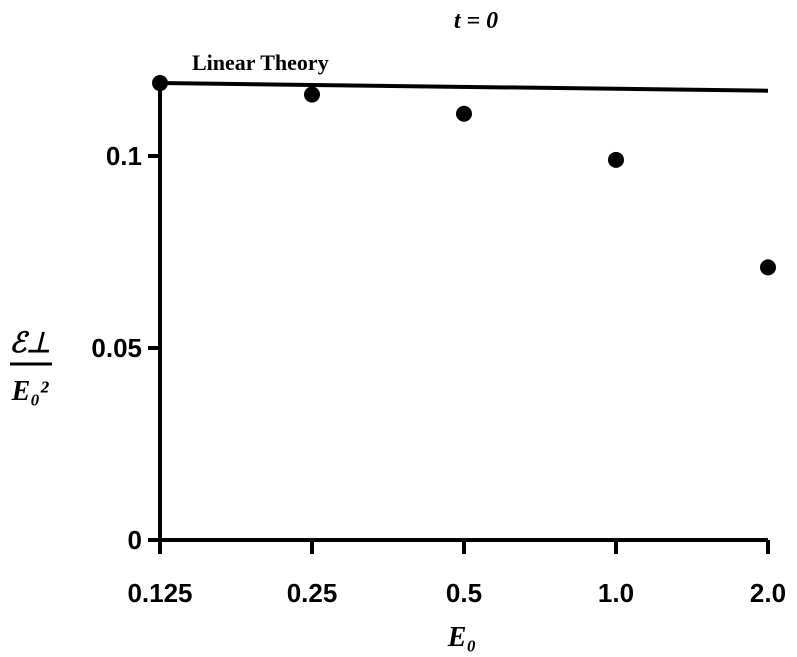 This screenshot has width=797, height=657. What do you see at coordinates (461, 637) in the screenshot?
I see `x-axis-label: E₀` at bounding box center [461, 637].